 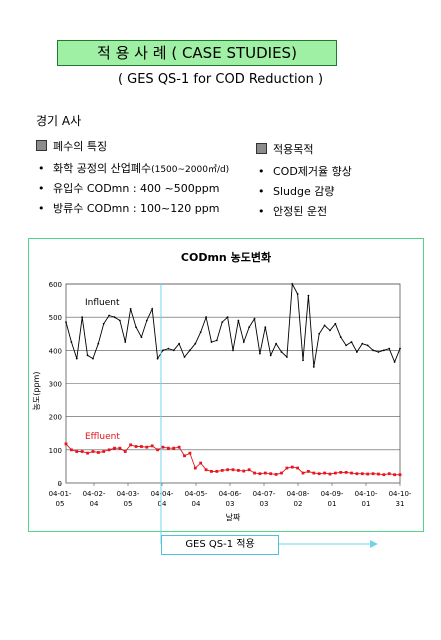 What do you see at coordinates (55, 451) in the screenshot?
I see `y-tick-label: 100` at bounding box center [55, 451].